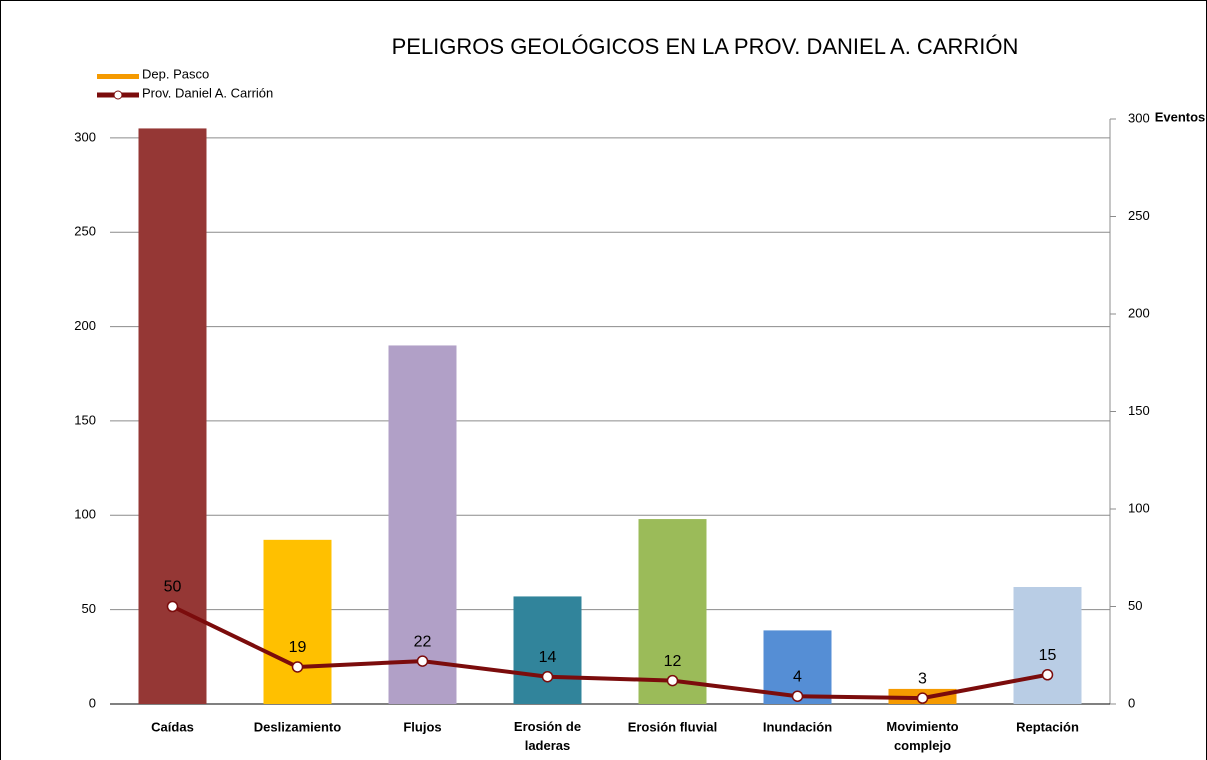 The image size is (1207, 760). What do you see at coordinates (92, 702) in the screenshot?
I see `y-tick-label: 0` at bounding box center [92, 702].